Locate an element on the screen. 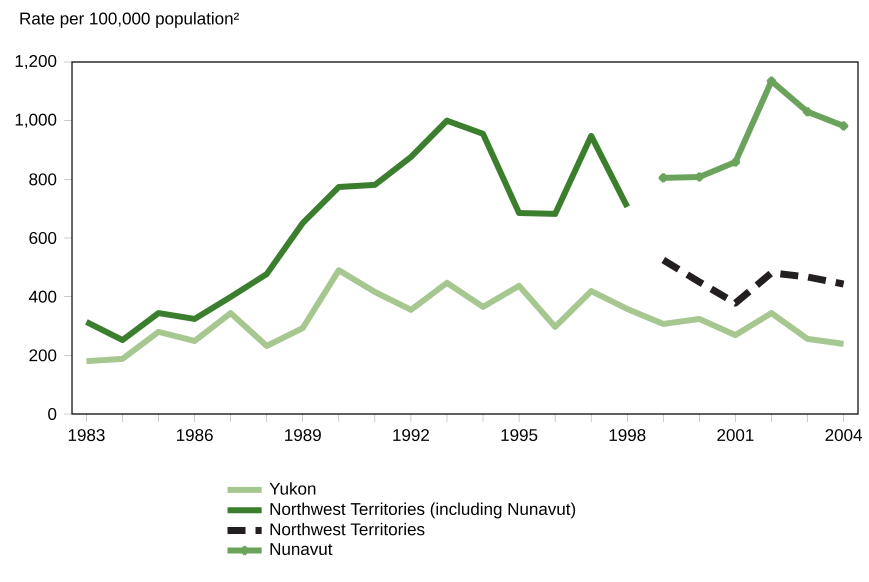 The width and height of the screenshot is (869, 582). legend-label: Yukon is located at coordinates (293, 488).